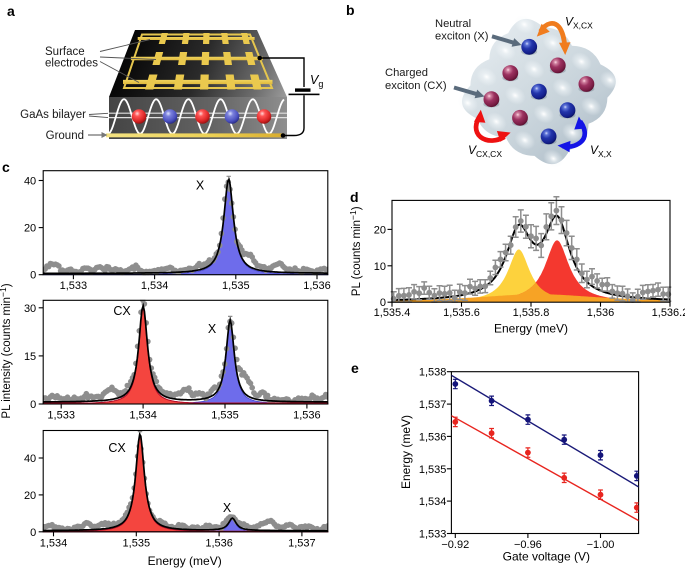 The image size is (685, 569). Describe the element at coordinates (6, 167) in the screenshot. I see `svg-text: c` at that location.